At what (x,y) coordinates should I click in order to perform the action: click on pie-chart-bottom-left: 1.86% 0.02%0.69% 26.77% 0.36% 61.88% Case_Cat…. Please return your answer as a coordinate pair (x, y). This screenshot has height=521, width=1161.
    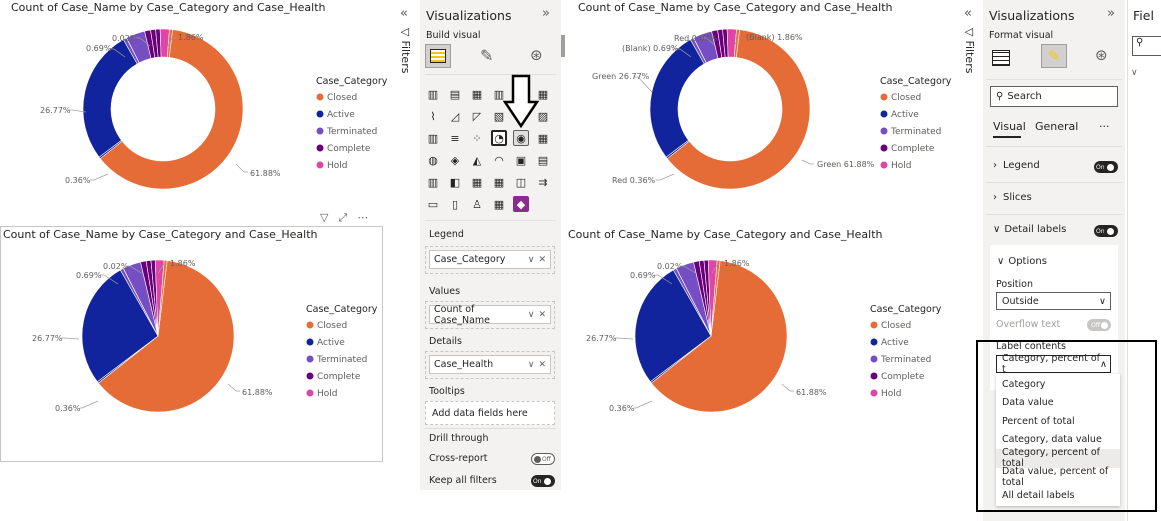
    Looking at the image, I should click on (197, 348).